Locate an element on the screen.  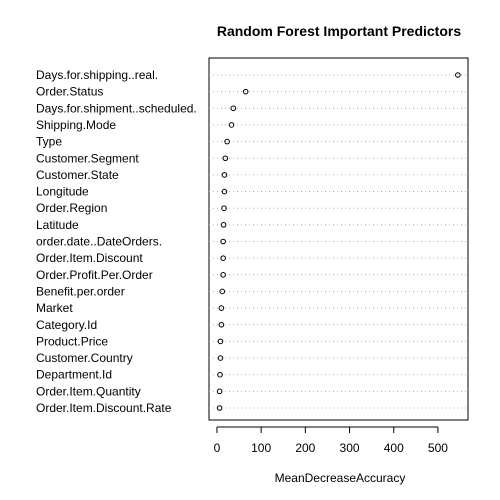
category-label: Order.Profit.Per.Order is located at coordinates (94, 275).